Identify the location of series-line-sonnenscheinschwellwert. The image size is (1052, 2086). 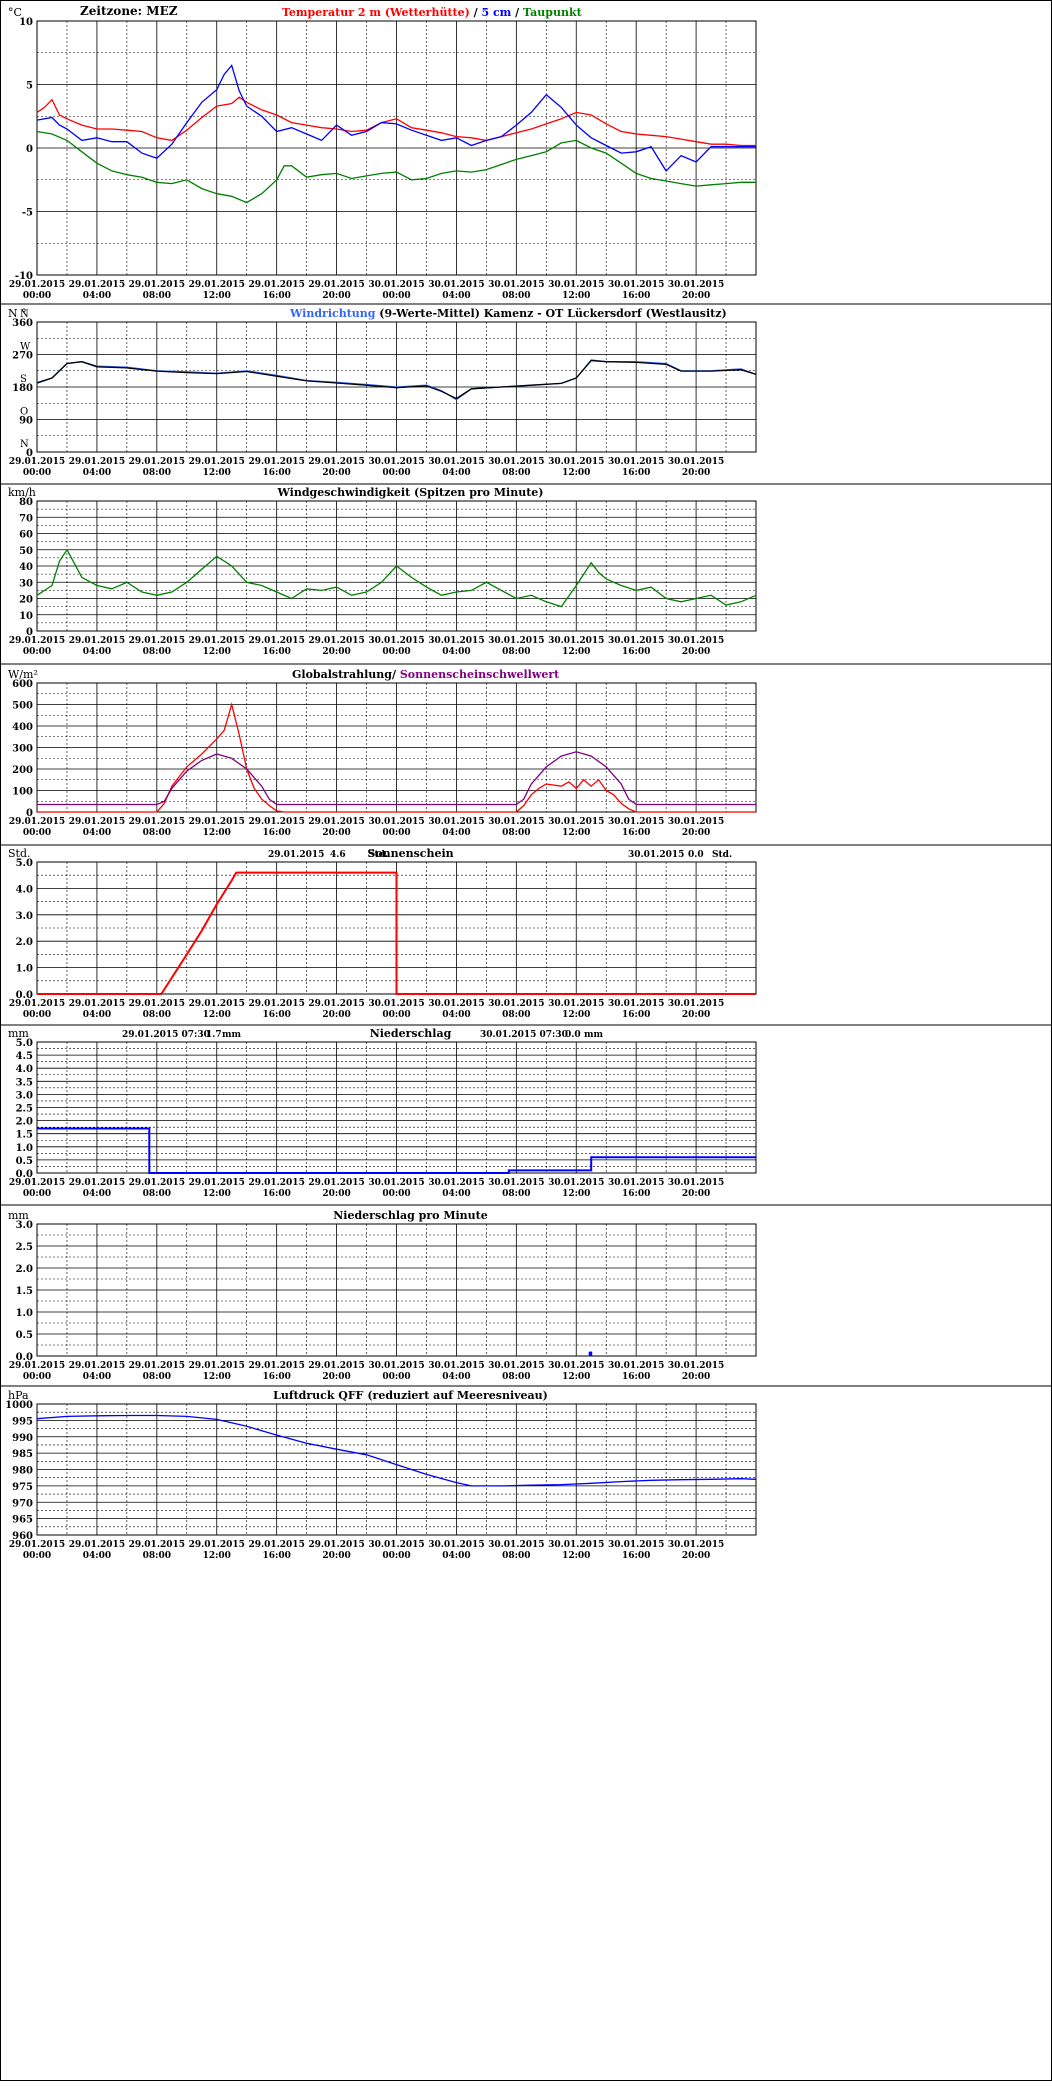
(396, 778).